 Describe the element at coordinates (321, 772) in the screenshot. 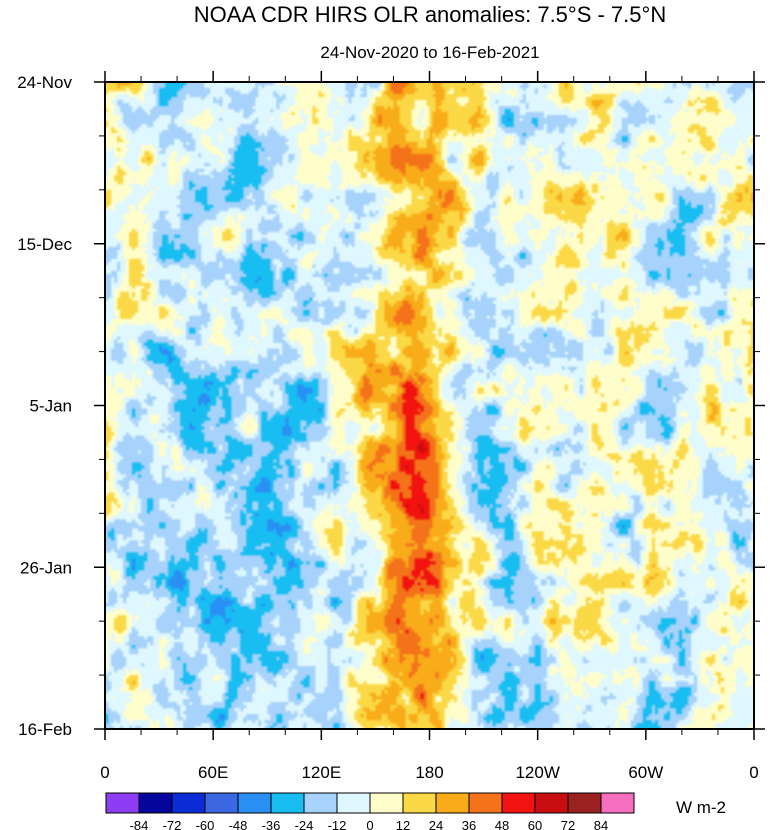

I see `x-tick-label: 120E` at that location.